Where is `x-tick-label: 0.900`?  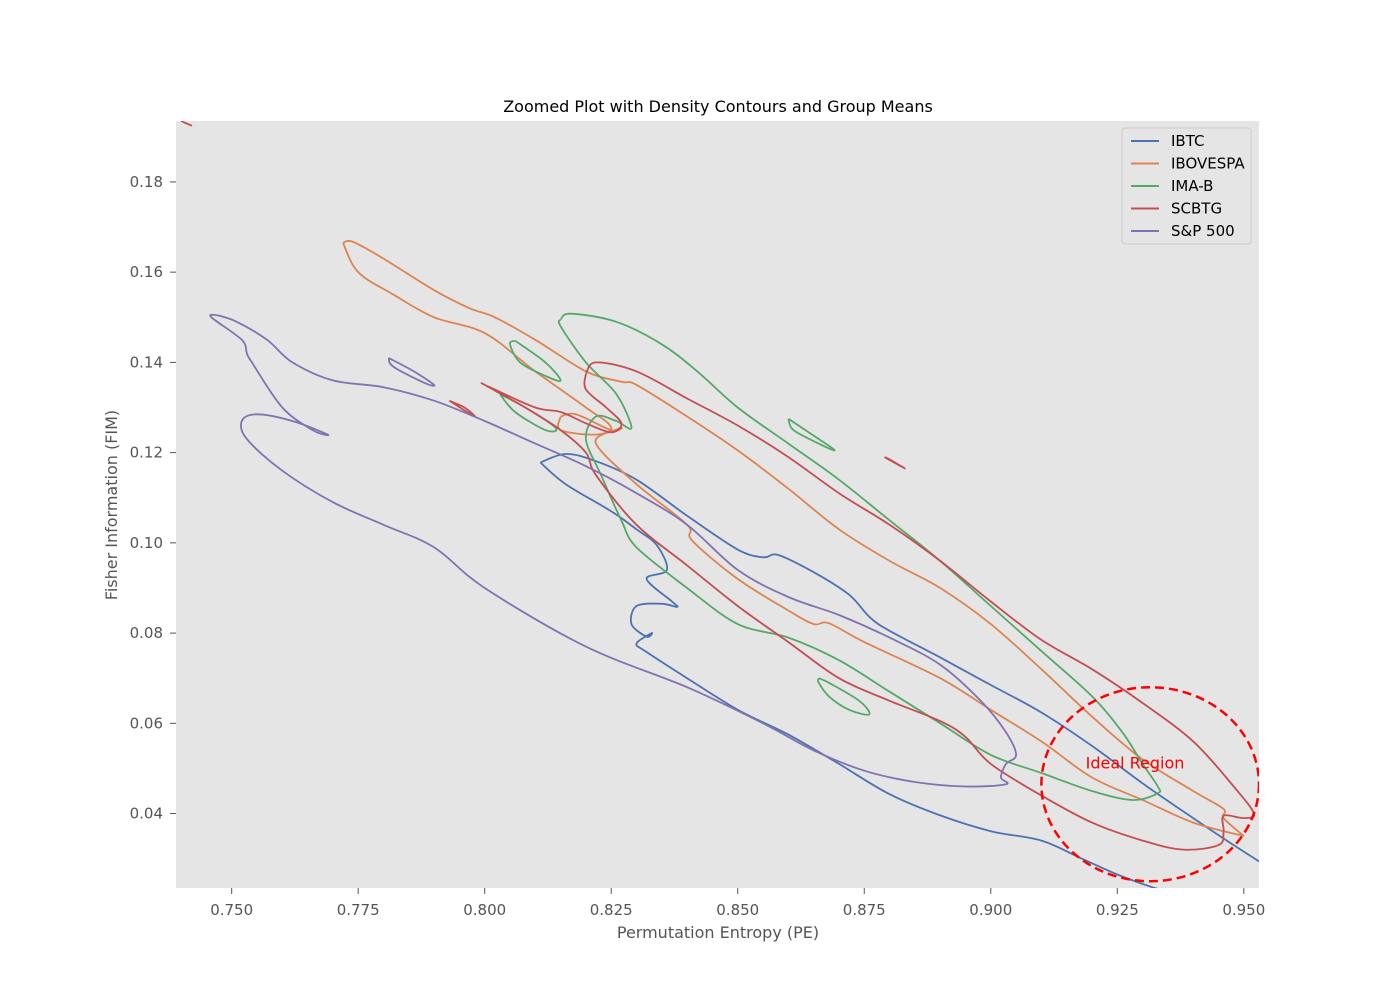
x-tick-label: 0.900 is located at coordinates (990, 910).